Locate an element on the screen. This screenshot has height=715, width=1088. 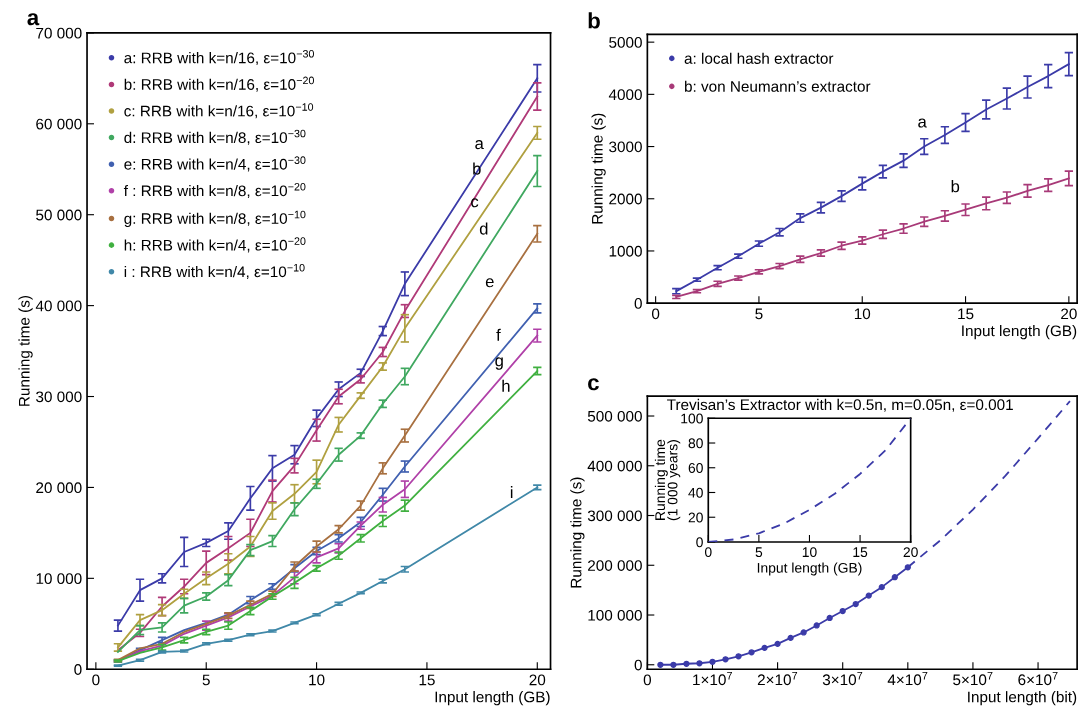
y-tick-label: 70 000 is located at coordinates (59, 33).